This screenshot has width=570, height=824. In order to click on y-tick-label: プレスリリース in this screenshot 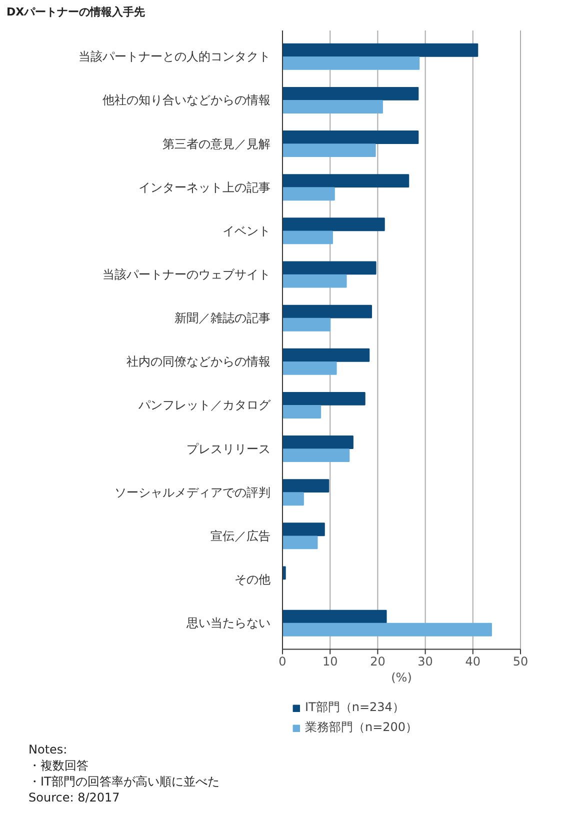, I will do `click(228, 449)`.